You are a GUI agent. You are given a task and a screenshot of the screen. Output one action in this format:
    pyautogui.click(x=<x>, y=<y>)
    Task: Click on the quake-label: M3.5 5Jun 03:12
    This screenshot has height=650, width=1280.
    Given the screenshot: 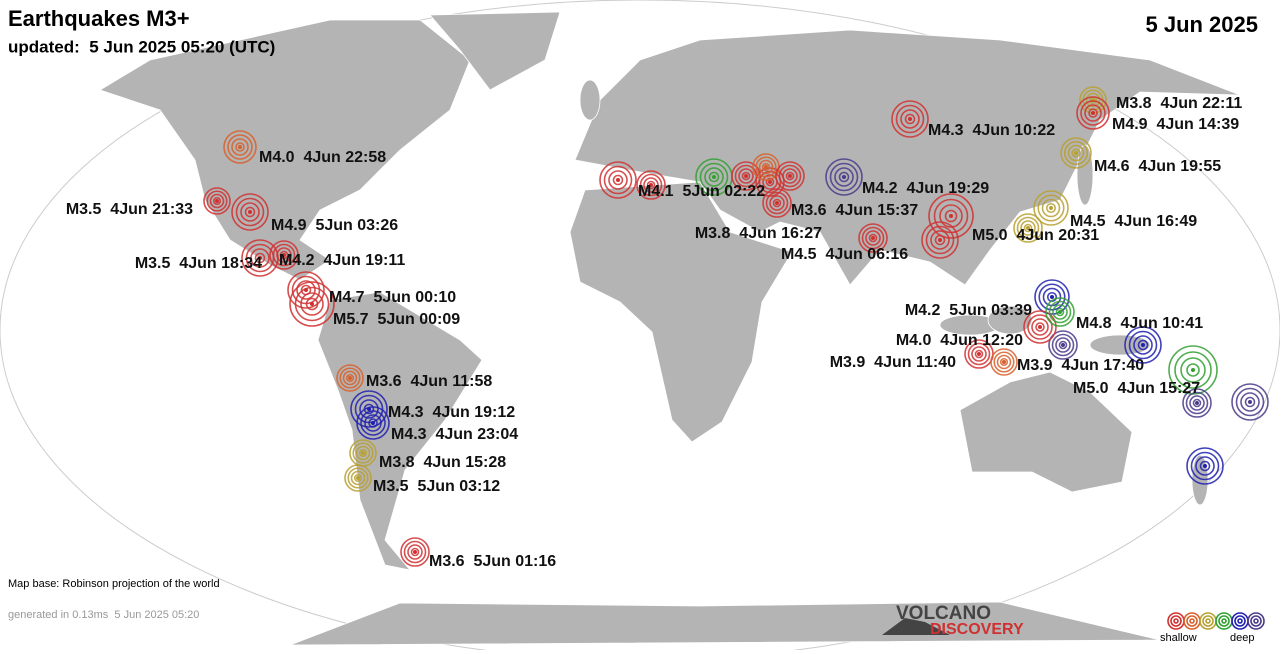 What is the action you would take?
    pyautogui.click(x=436, y=486)
    